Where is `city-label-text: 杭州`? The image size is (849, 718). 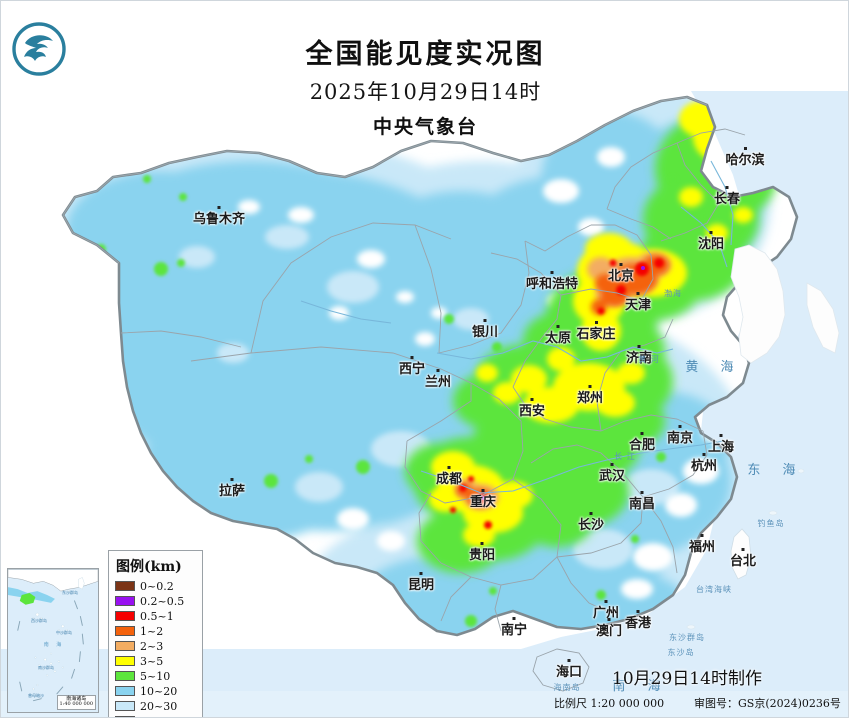 city-label-text: 杭州 is located at coordinates (704, 466).